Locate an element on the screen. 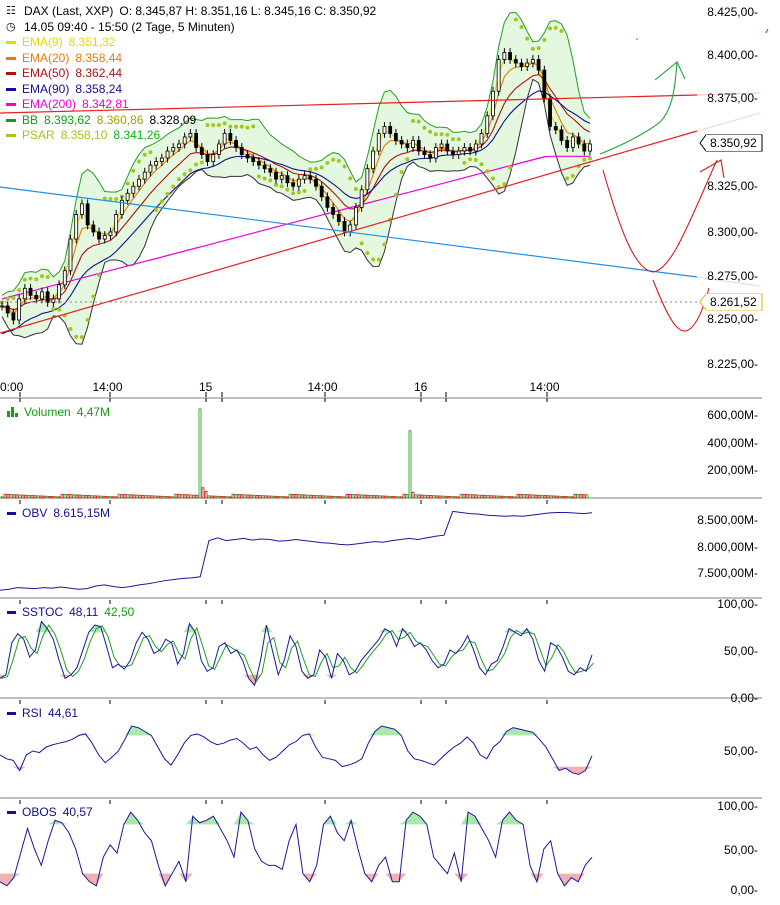 This screenshot has width=780, height=905. legend-value: 8.360,86 is located at coordinates (120, 119).